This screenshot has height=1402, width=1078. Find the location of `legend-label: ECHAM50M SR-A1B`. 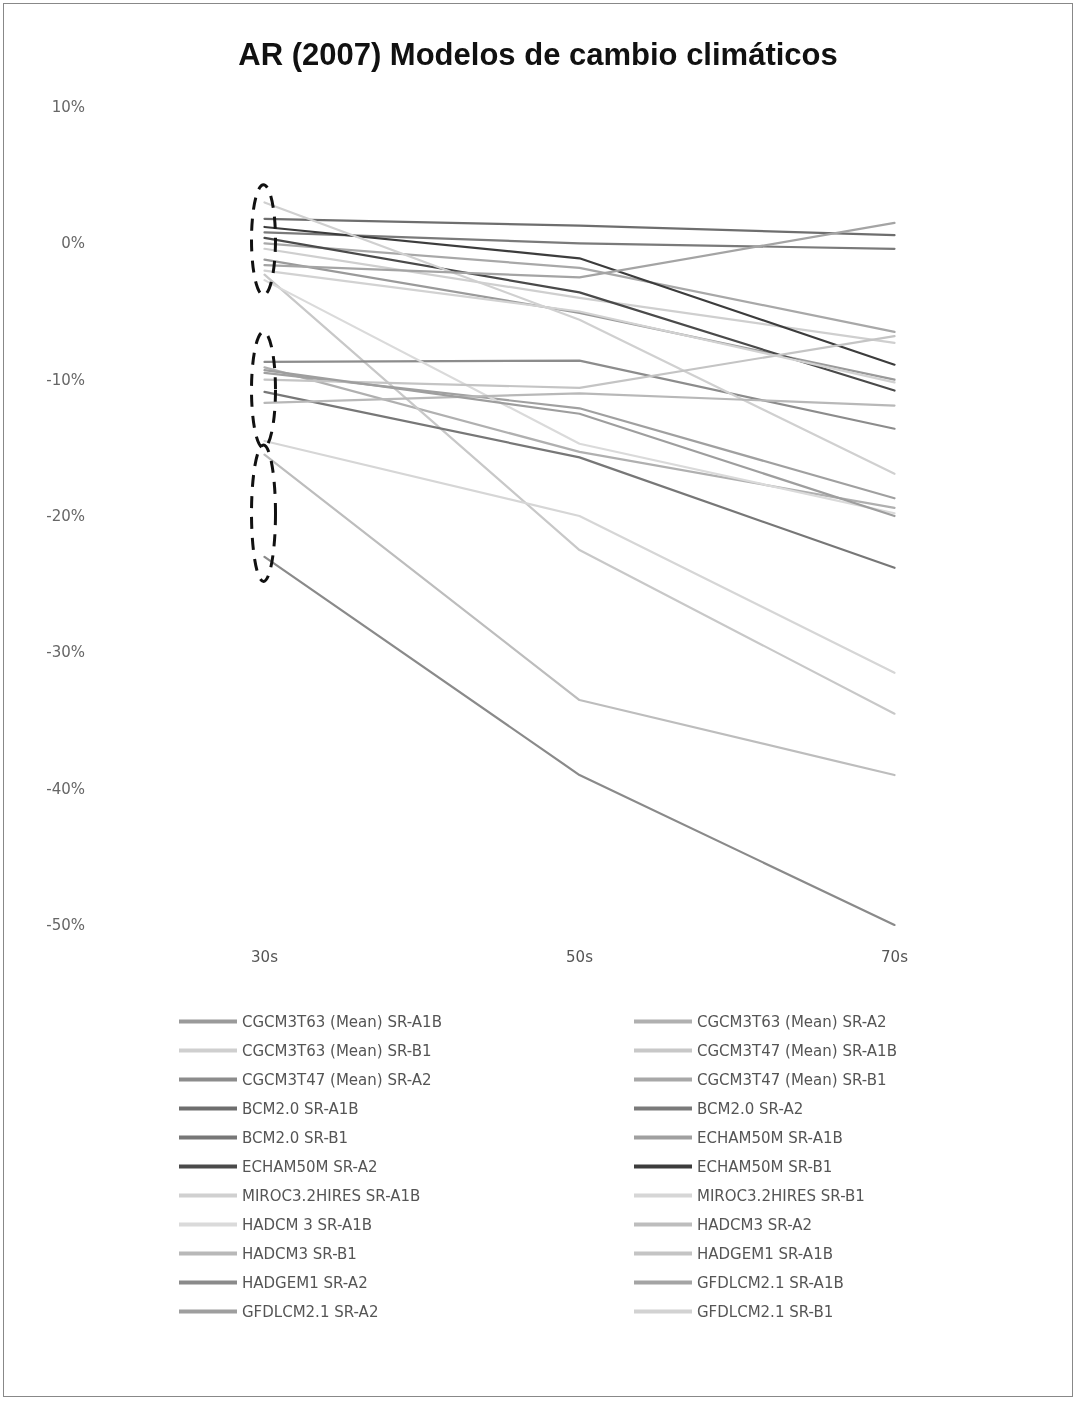

legend-label: ECHAM50M SR-A1B is located at coordinates (770, 1137).